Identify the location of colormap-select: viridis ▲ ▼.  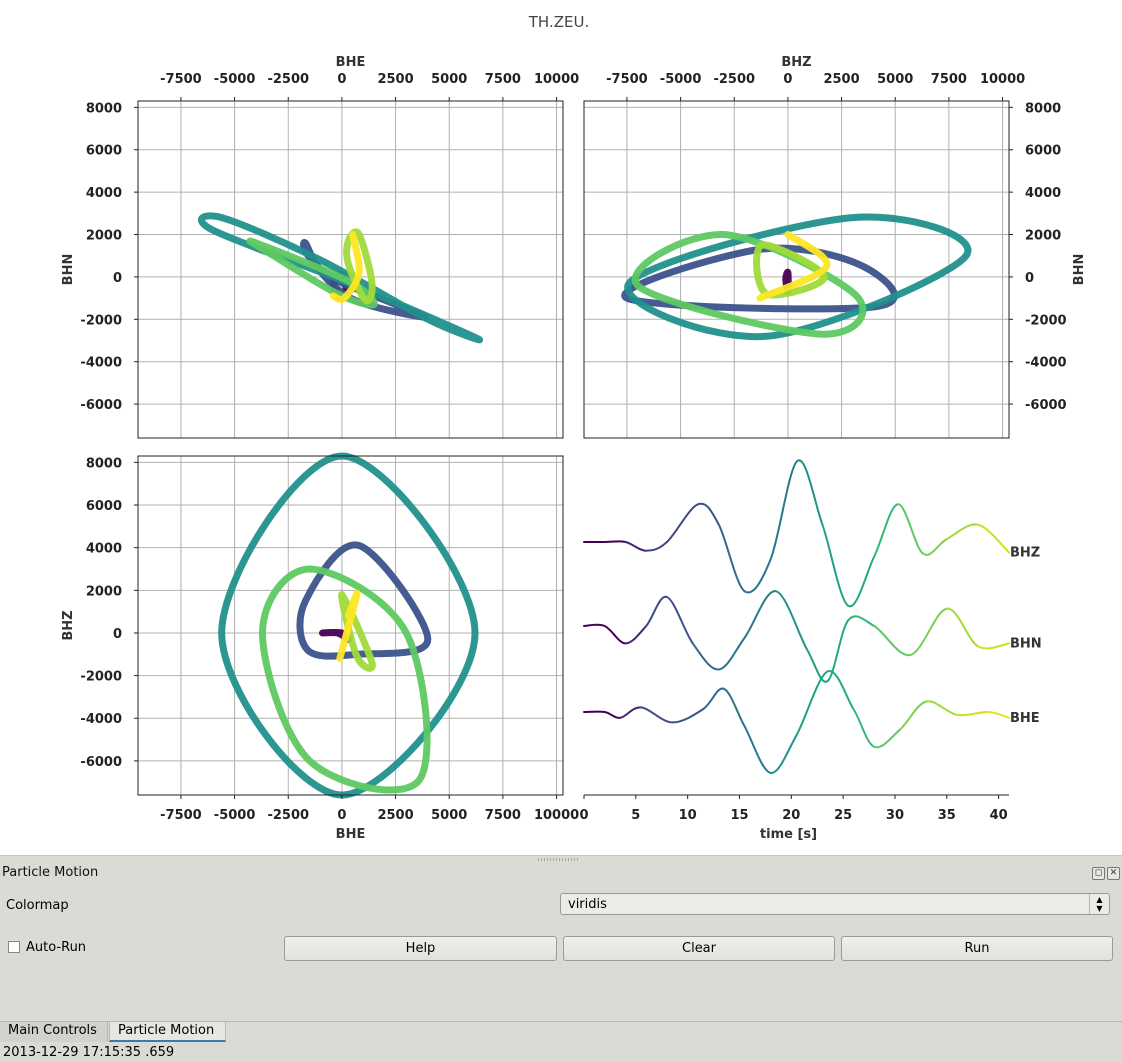
(835, 904).